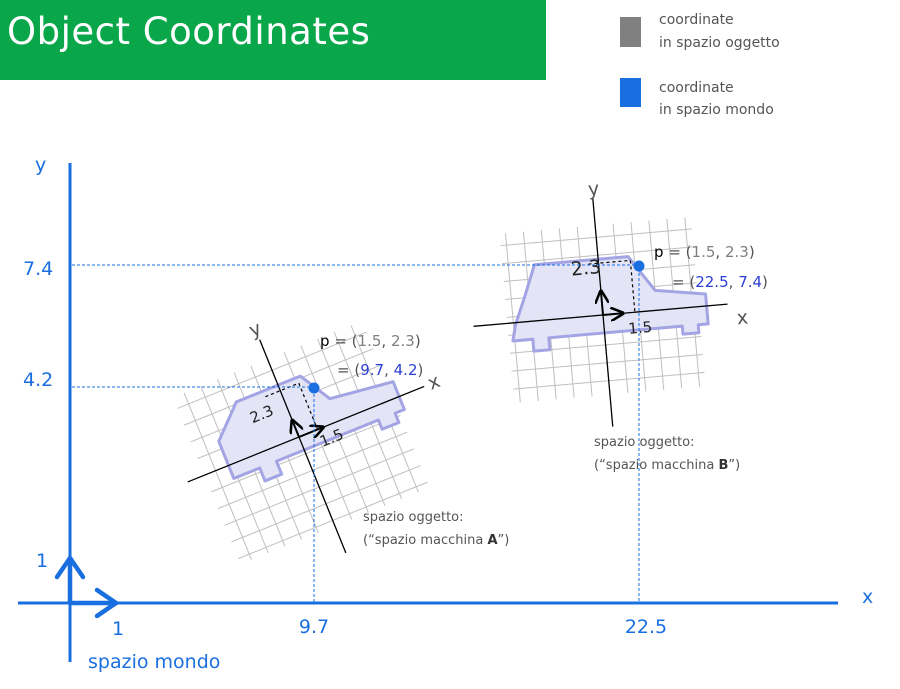 The width and height of the screenshot is (900, 689). What do you see at coordinates (630, 92) in the screenshot?
I see `legend-world-swatch` at bounding box center [630, 92].